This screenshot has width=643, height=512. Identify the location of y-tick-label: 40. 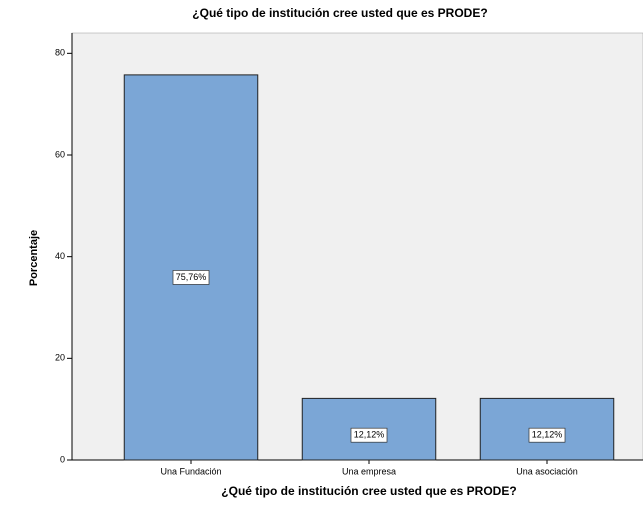
(60, 256).